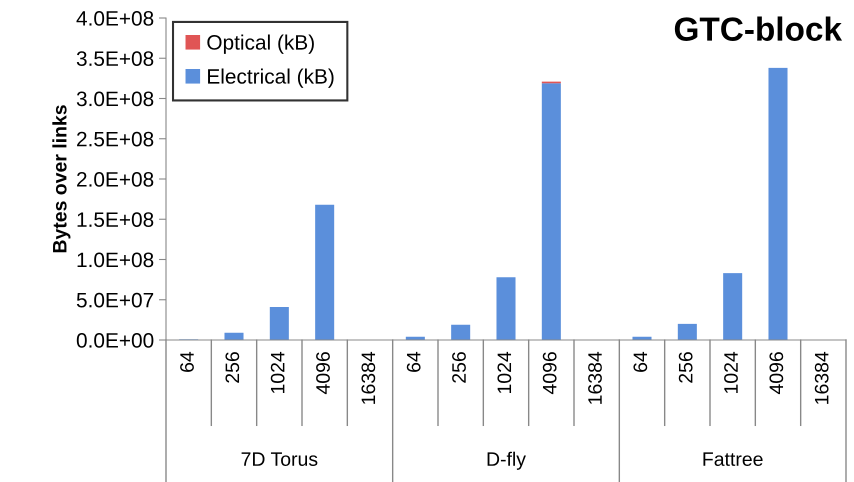 This screenshot has height=482, width=854. Describe the element at coordinates (115, 179) in the screenshot. I see `y-tick-label: 2.0E+08` at that location.